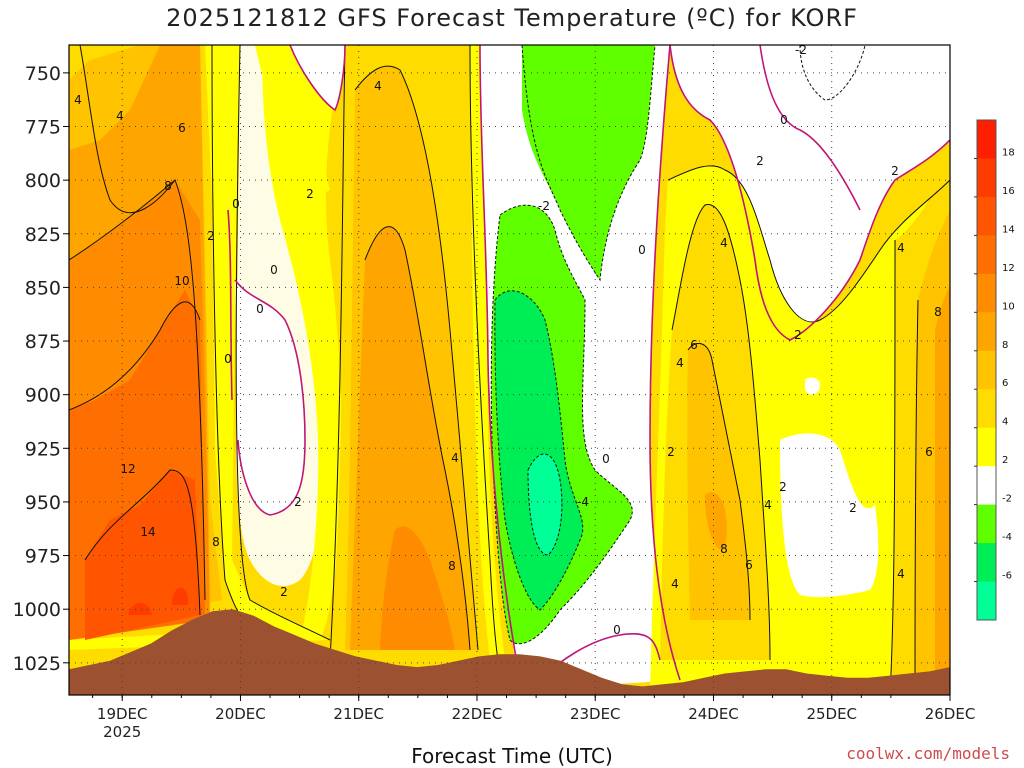  What do you see at coordinates (583, 502) in the screenshot?
I see `contour-label: -4` at bounding box center [583, 502].